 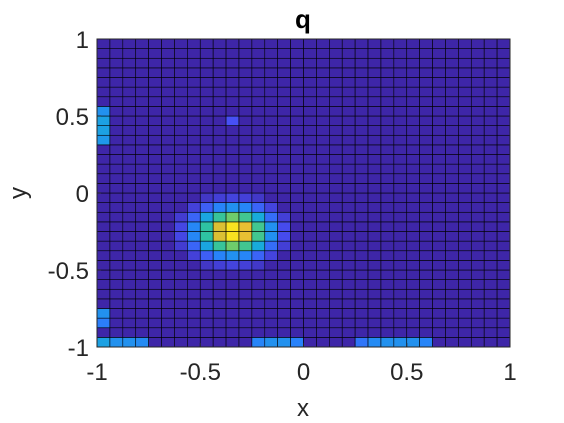 I want to click on x-tick-label: -1, so click(x=96, y=372).